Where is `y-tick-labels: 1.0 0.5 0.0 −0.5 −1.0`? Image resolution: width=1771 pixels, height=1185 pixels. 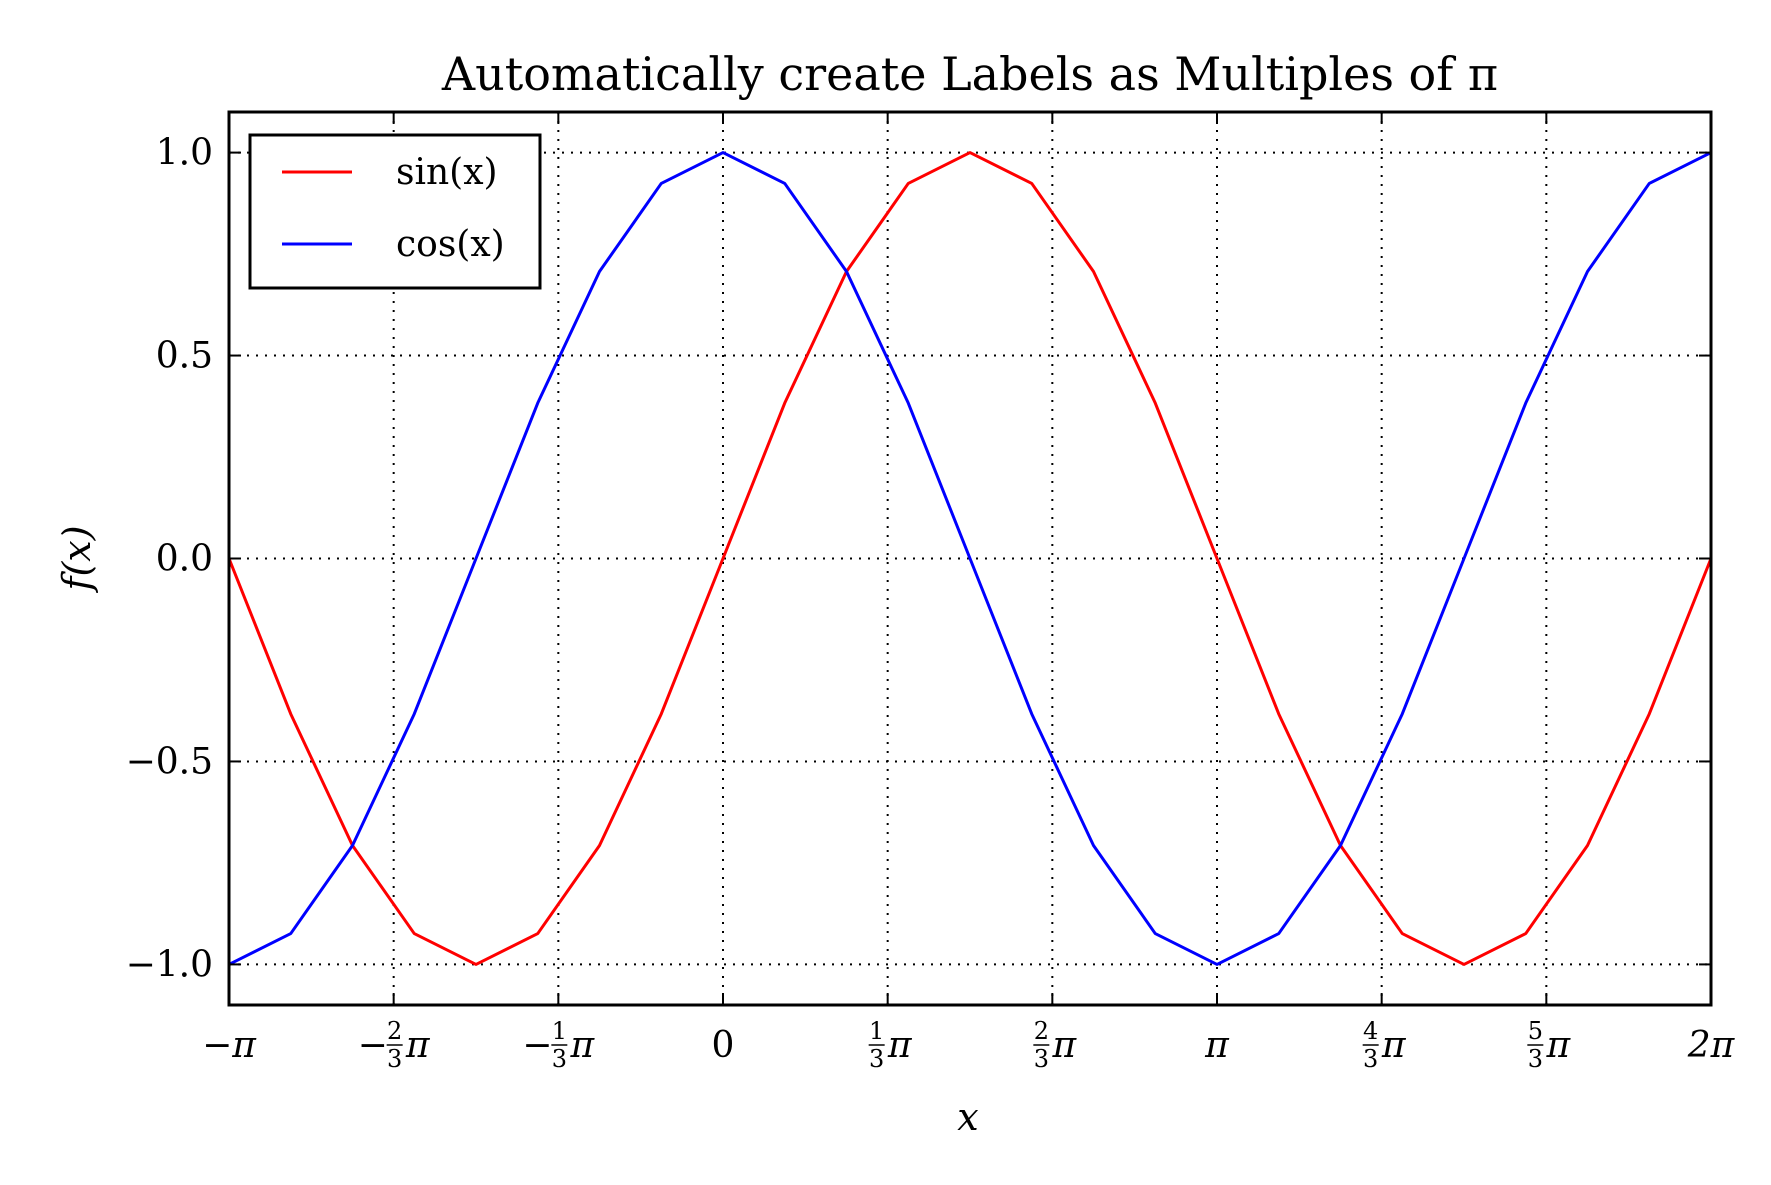 y-tick-labels: 1.0 0.5 0.0 −0.5 −1.0 is located at coordinates (169, 559).